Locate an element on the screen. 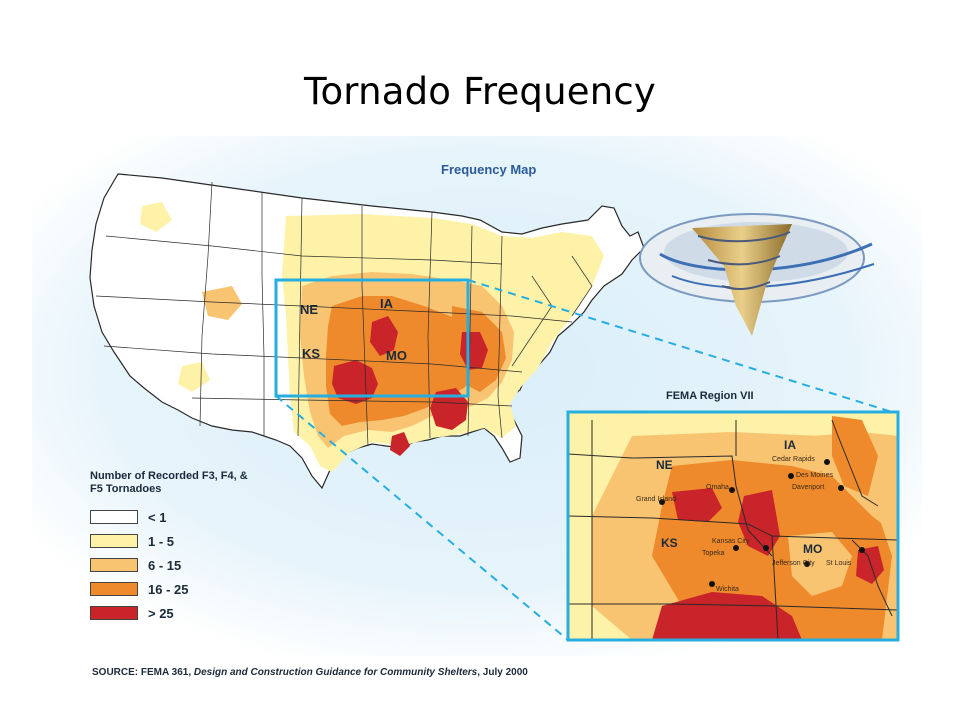 Image resolution: width=960 pixels, height=720 pixels. legend-item: 1 - 5 is located at coordinates (132, 541).